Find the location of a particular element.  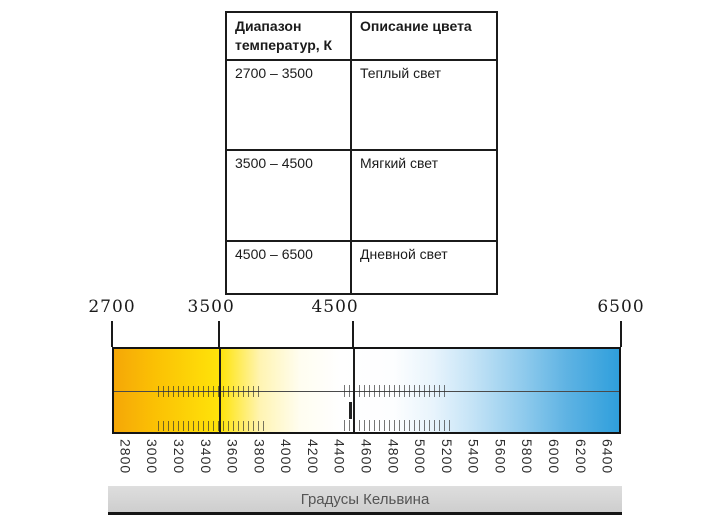

scale-top-label-2700: 2700 is located at coordinates (112, 307).